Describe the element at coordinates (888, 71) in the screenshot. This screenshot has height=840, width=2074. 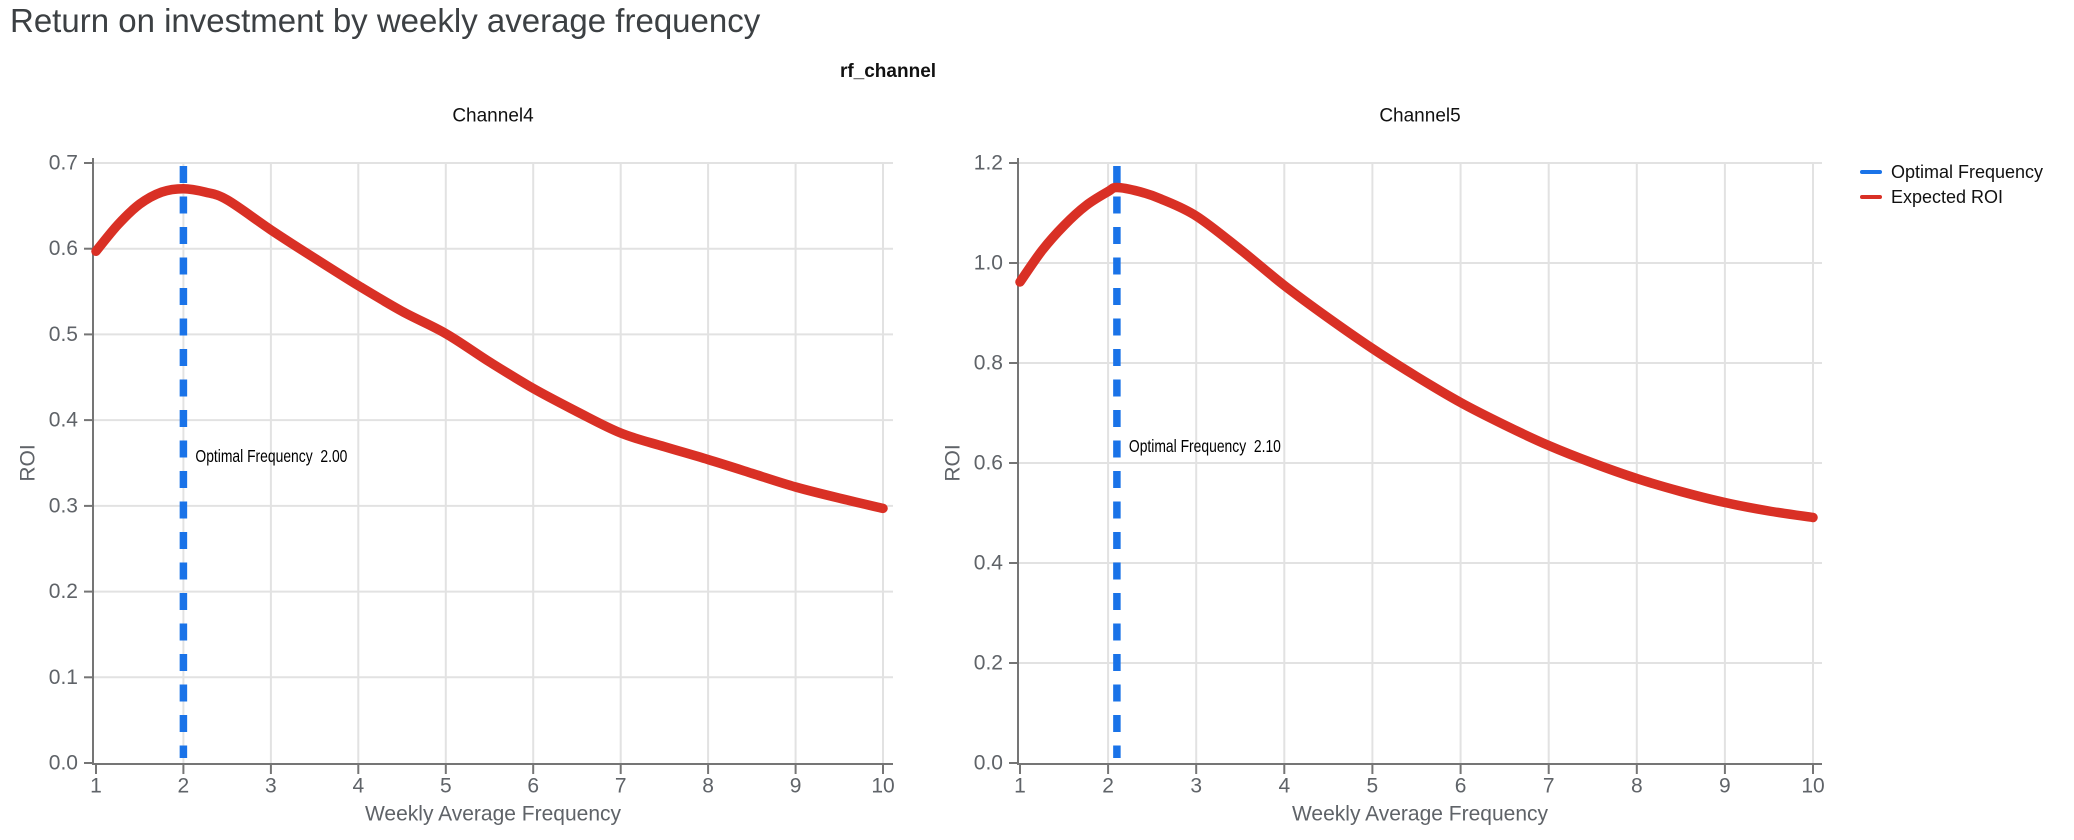
I see `figure-title: rf_channel` at that location.